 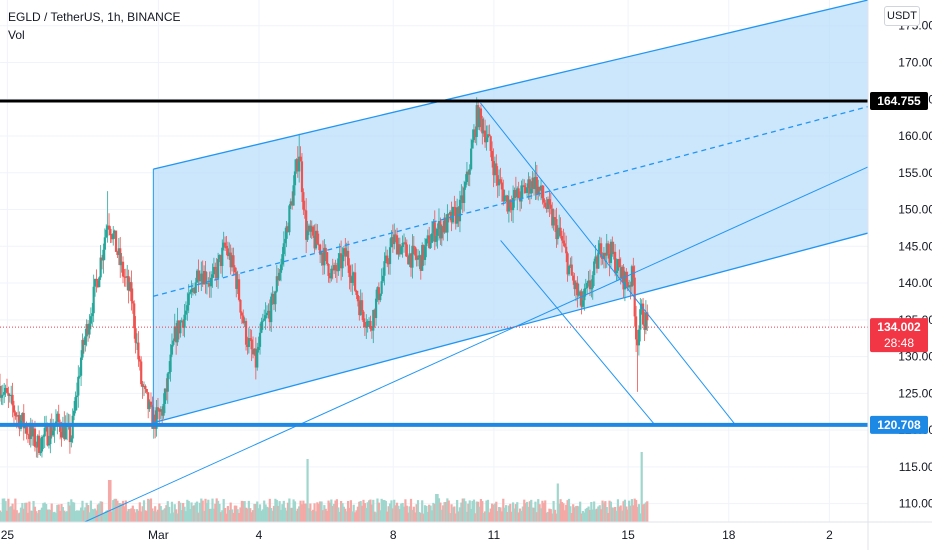 I want to click on resistance-price-label-bg, so click(x=899, y=101).